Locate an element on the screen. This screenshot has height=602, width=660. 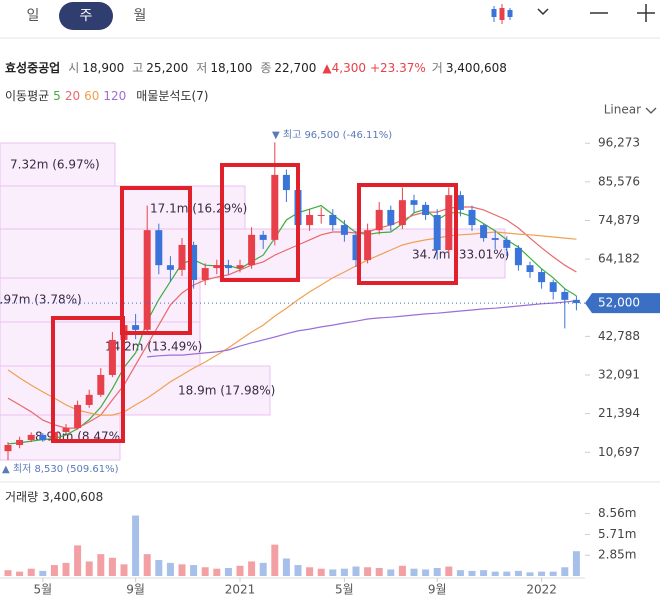
volume-title: 거래량 3,400,608 is located at coordinates (54, 497).